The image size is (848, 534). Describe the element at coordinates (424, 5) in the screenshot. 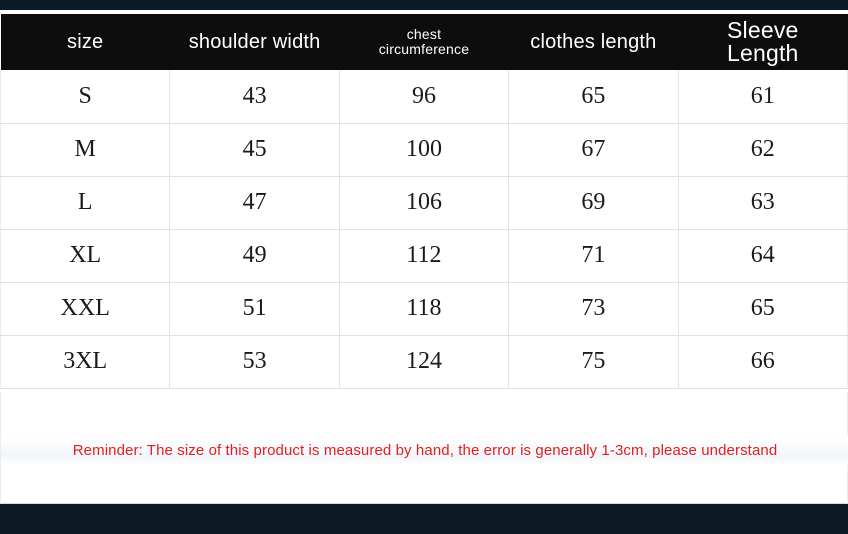

I see `top-navy-band` at that location.